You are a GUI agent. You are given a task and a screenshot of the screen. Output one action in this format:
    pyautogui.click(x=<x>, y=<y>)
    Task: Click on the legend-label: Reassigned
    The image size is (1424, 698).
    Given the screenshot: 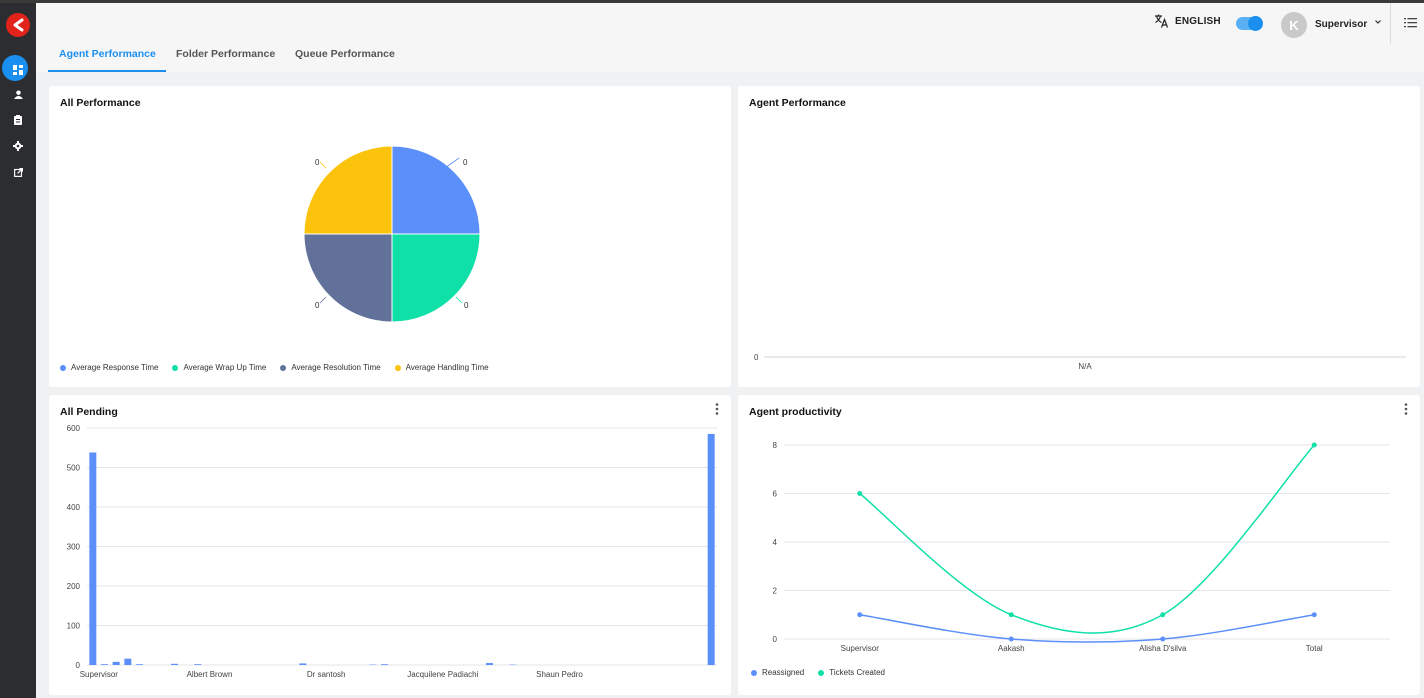 What is the action you would take?
    pyautogui.click(x=783, y=672)
    